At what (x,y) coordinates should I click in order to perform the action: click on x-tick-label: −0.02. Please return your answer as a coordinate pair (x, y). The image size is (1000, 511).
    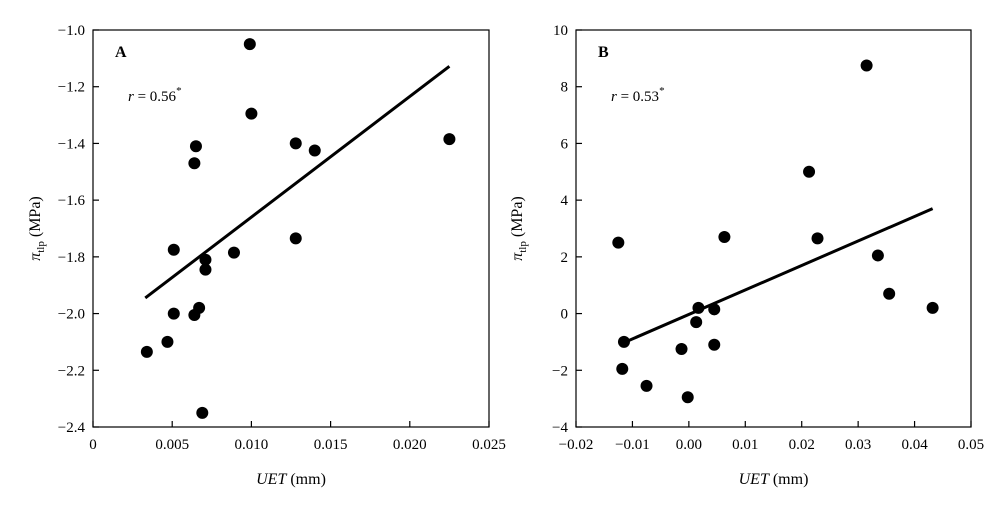
    Looking at the image, I should click on (576, 445).